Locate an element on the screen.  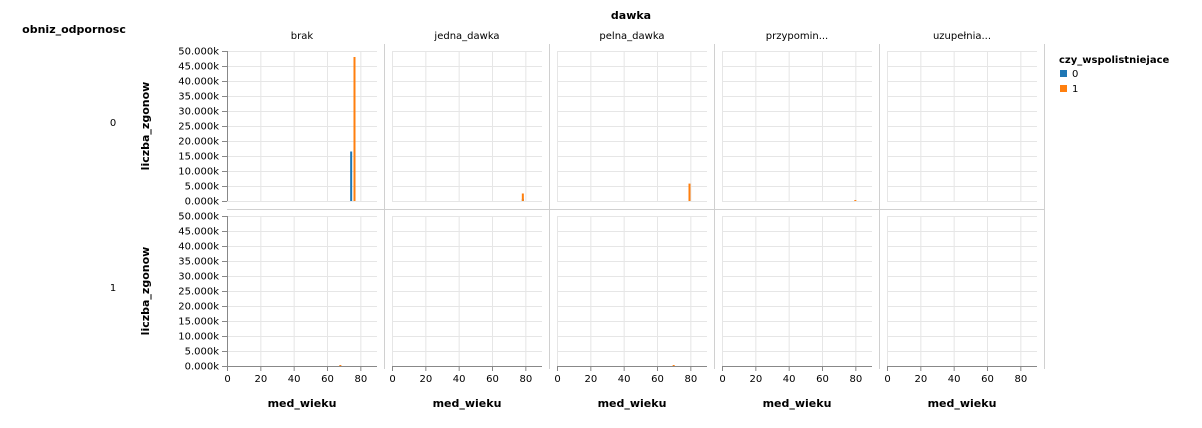
row-header: 1 is located at coordinates (113, 288).